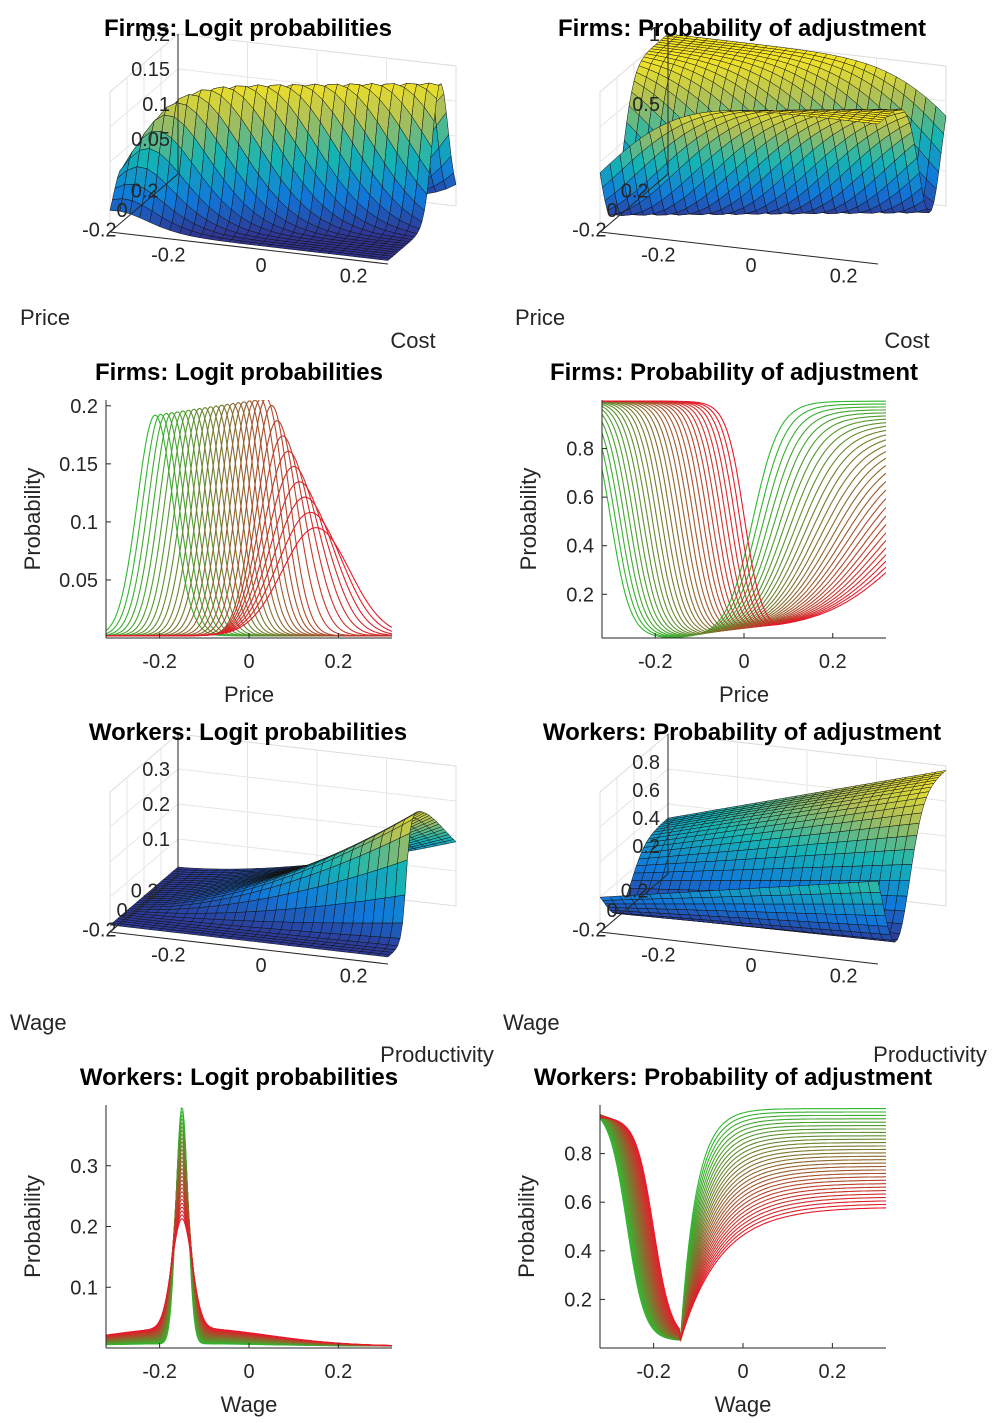 This screenshot has height=1423, width=1006. What do you see at coordinates (578, 1155) in the screenshot?
I see `y-tick-label: 0.8` at bounding box center [578, 1155].